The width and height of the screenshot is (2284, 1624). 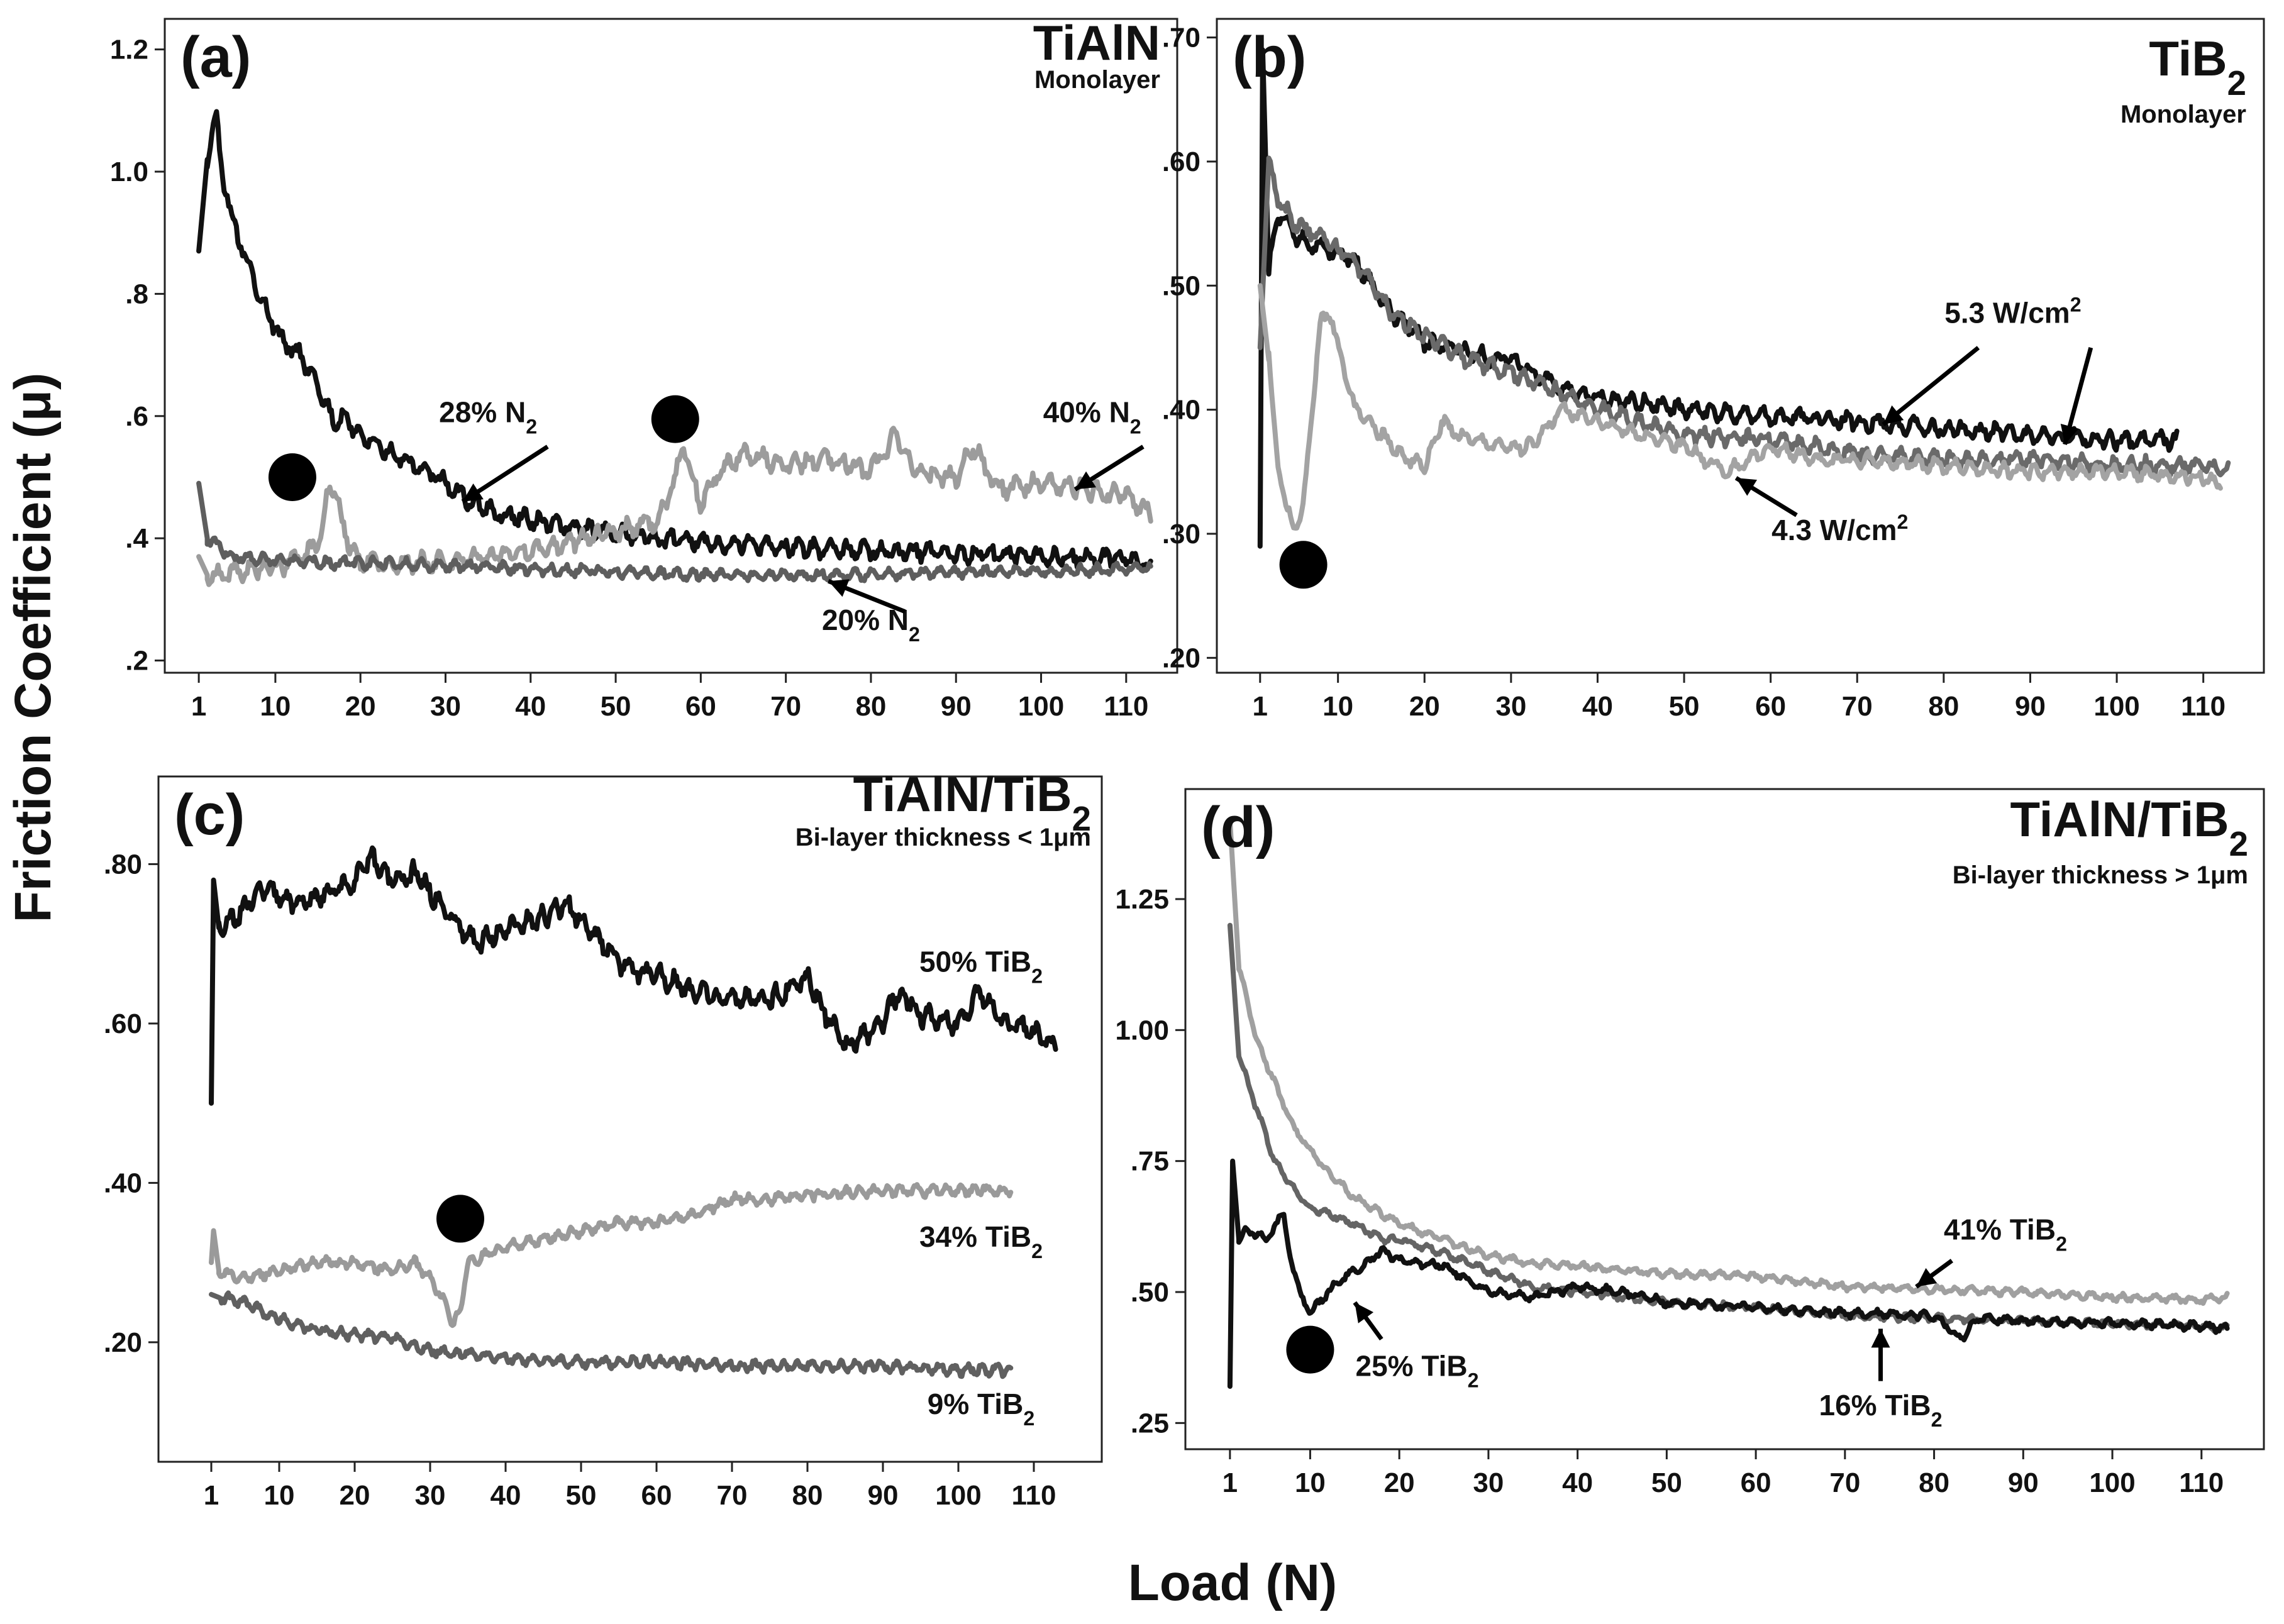 What do you see at coordinates (123, 864) in the screenshot?
I see `y-tick-label: .80` at bounding box center [123, 864].